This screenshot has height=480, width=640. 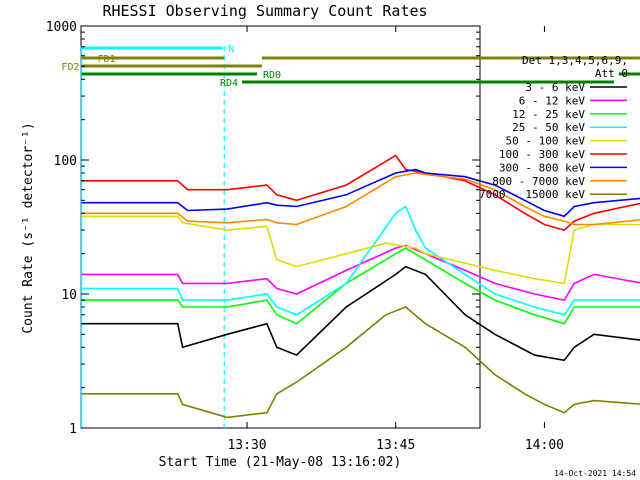 I want to click on legend-entry-label: 100 - 300 keV, so click(x=542, y=154).